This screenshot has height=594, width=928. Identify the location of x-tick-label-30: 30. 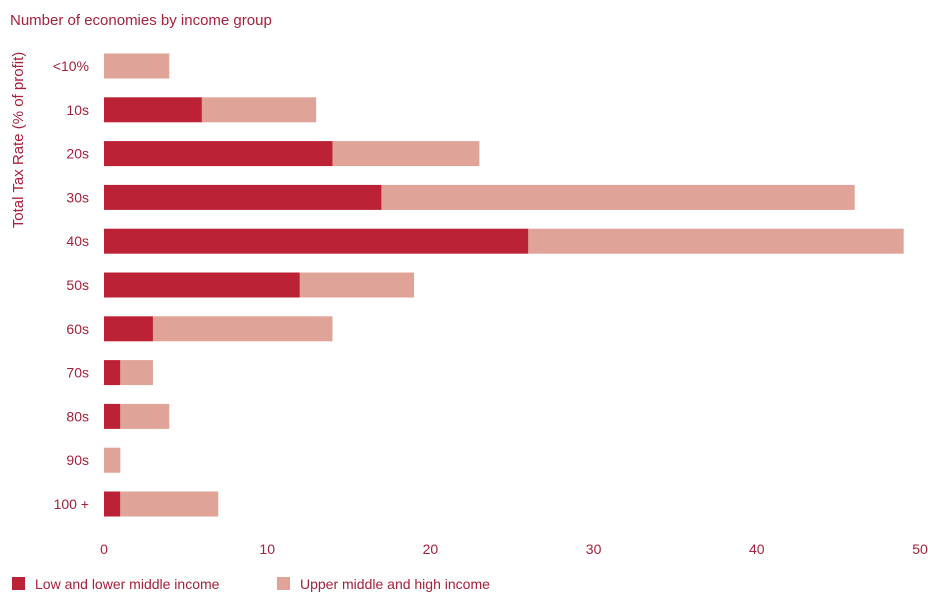
(594, 549).